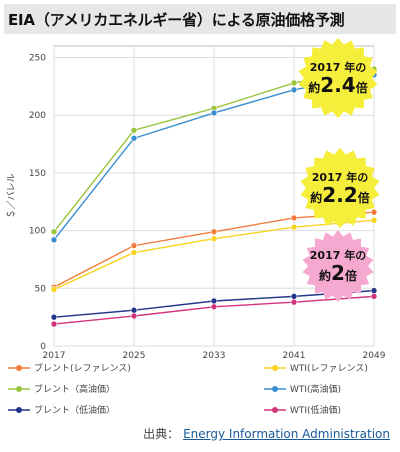 This screenshot has height=452, width=400. I want to click on y-tick-label: 250, so click(37, 59).